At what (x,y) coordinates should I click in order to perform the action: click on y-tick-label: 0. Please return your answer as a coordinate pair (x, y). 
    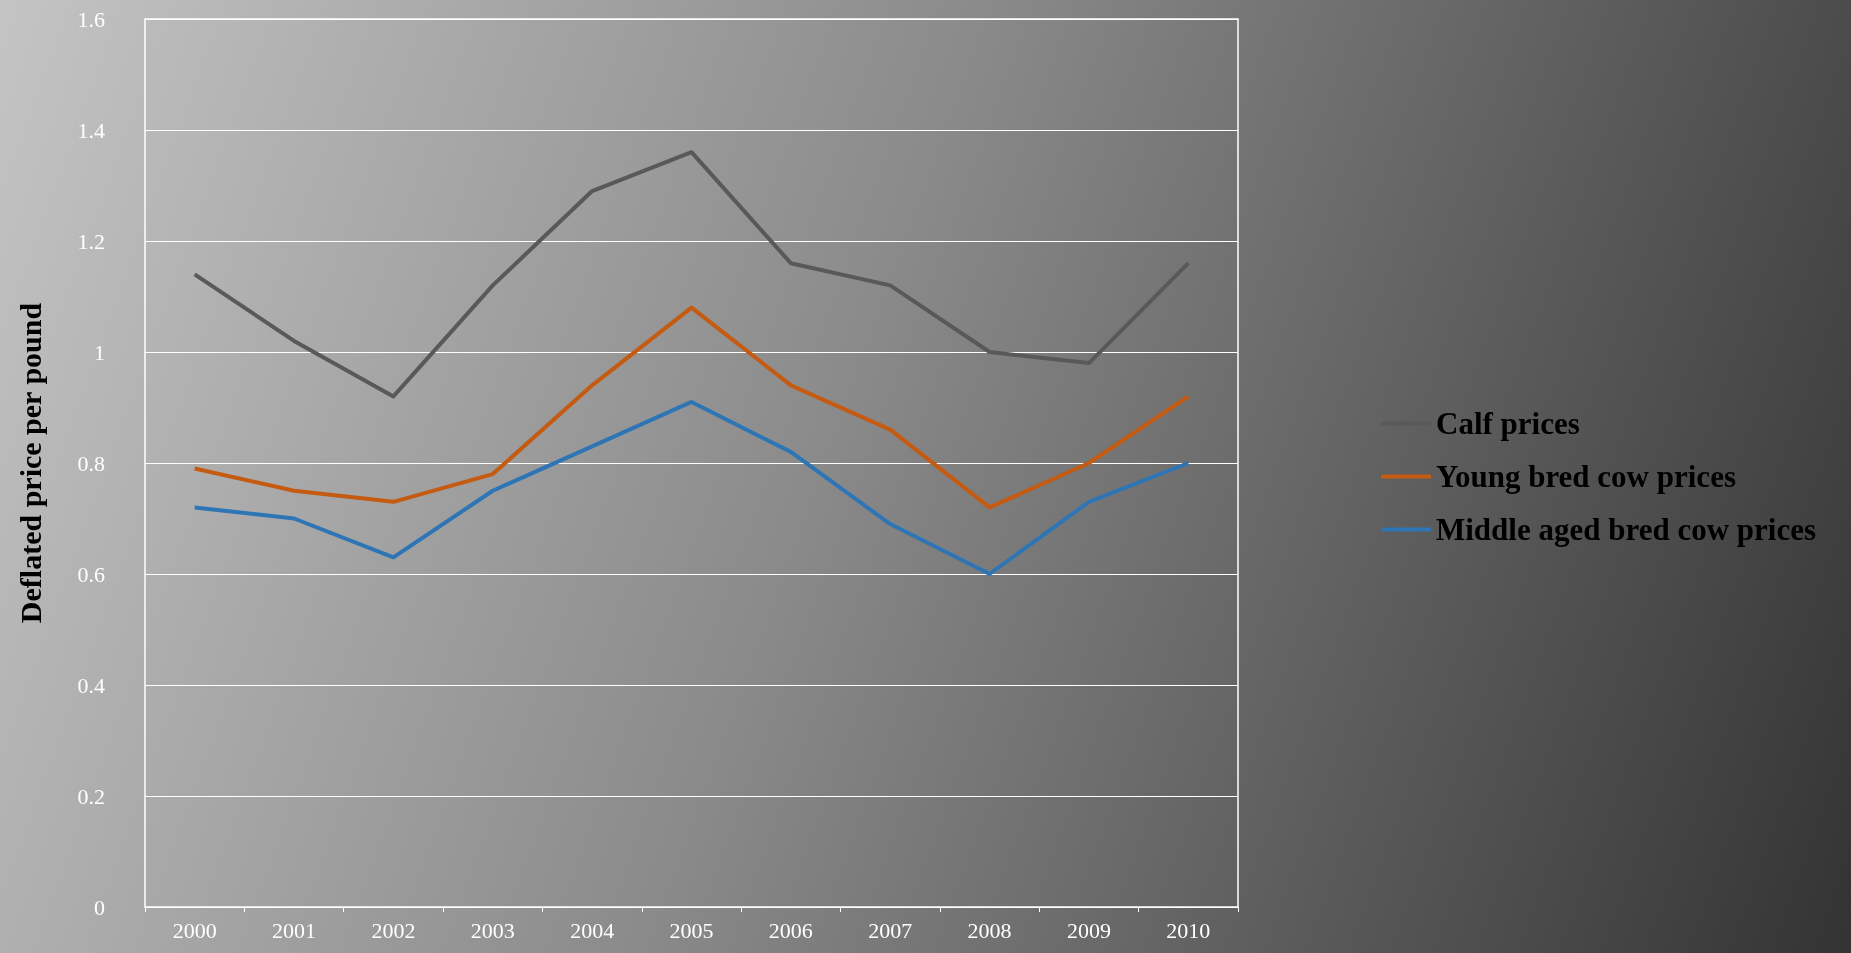
    Looking at the image, I should click on (99, 907).